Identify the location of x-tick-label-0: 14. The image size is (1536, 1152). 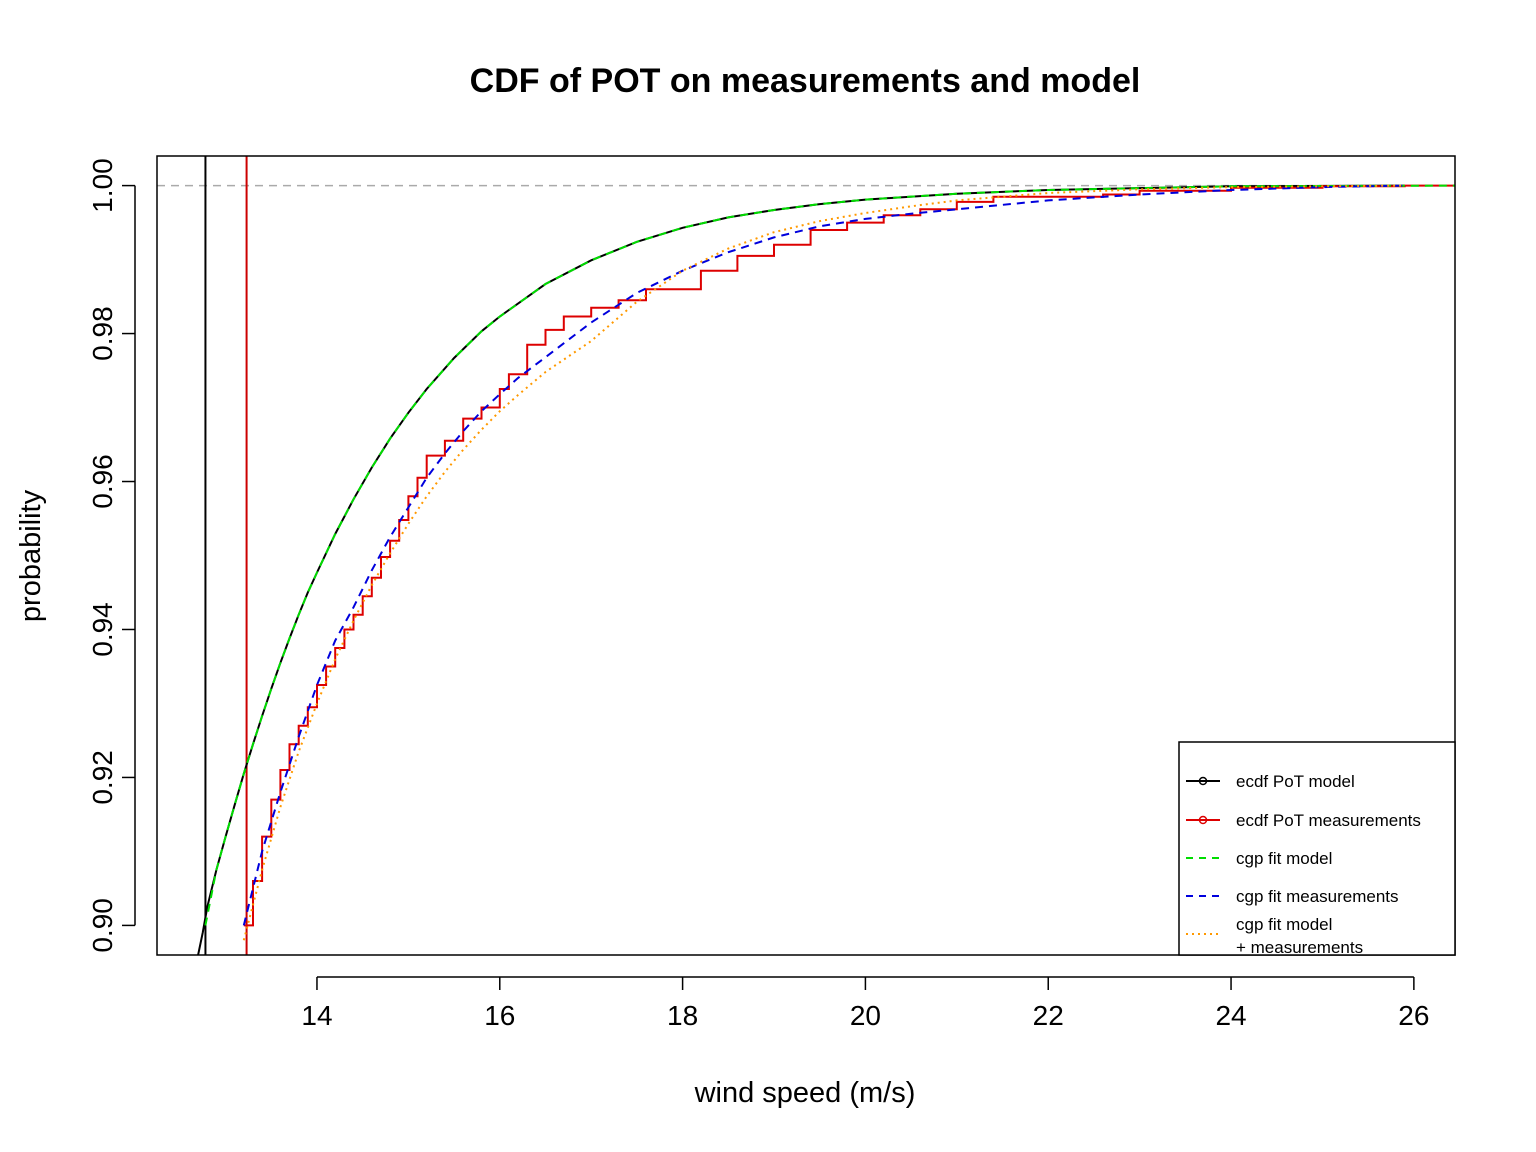
(316, 1015).